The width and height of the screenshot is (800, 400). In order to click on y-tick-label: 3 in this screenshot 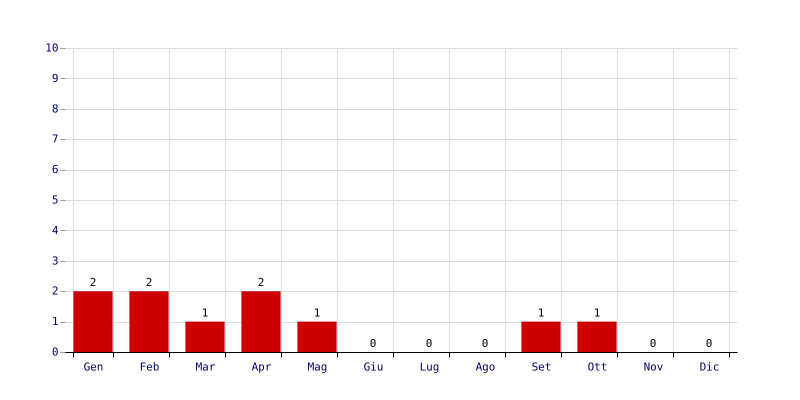, I will do `click(55, 261)`.